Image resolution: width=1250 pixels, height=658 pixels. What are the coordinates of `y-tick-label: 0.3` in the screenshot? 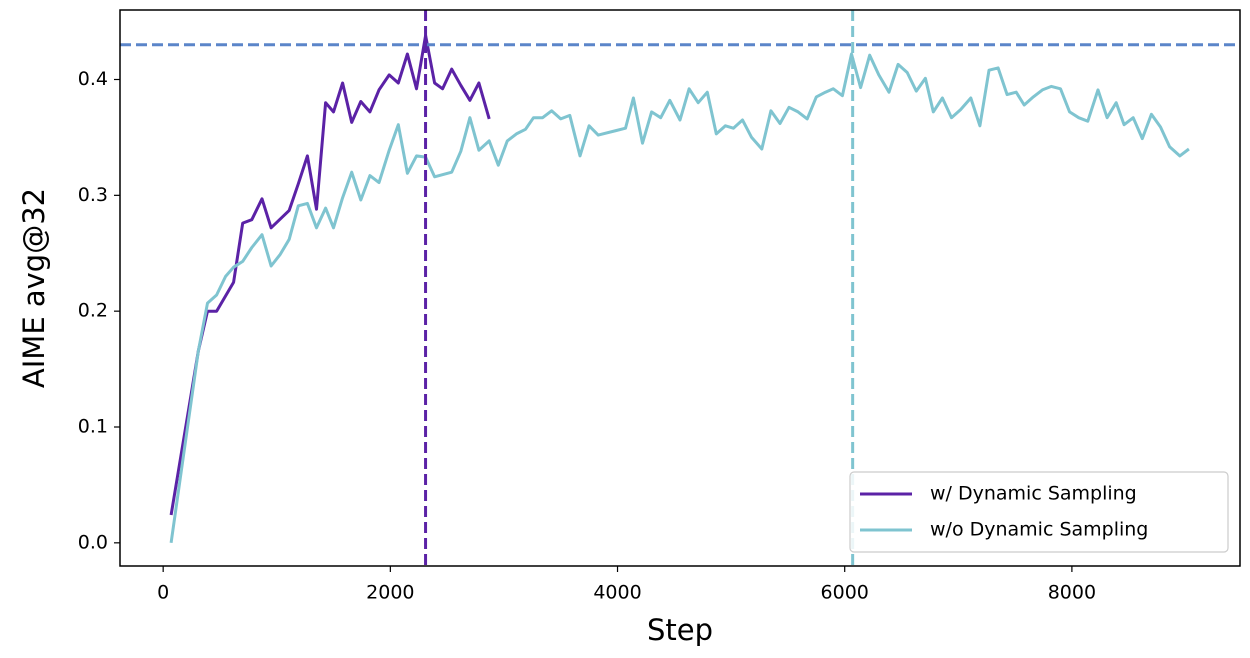 It's located at (93, 195).